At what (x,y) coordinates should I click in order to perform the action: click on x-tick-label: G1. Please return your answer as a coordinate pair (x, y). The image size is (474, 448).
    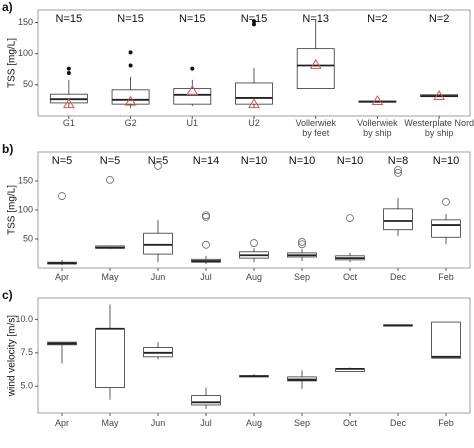
    Looking at the image, I should click on (69, 123).